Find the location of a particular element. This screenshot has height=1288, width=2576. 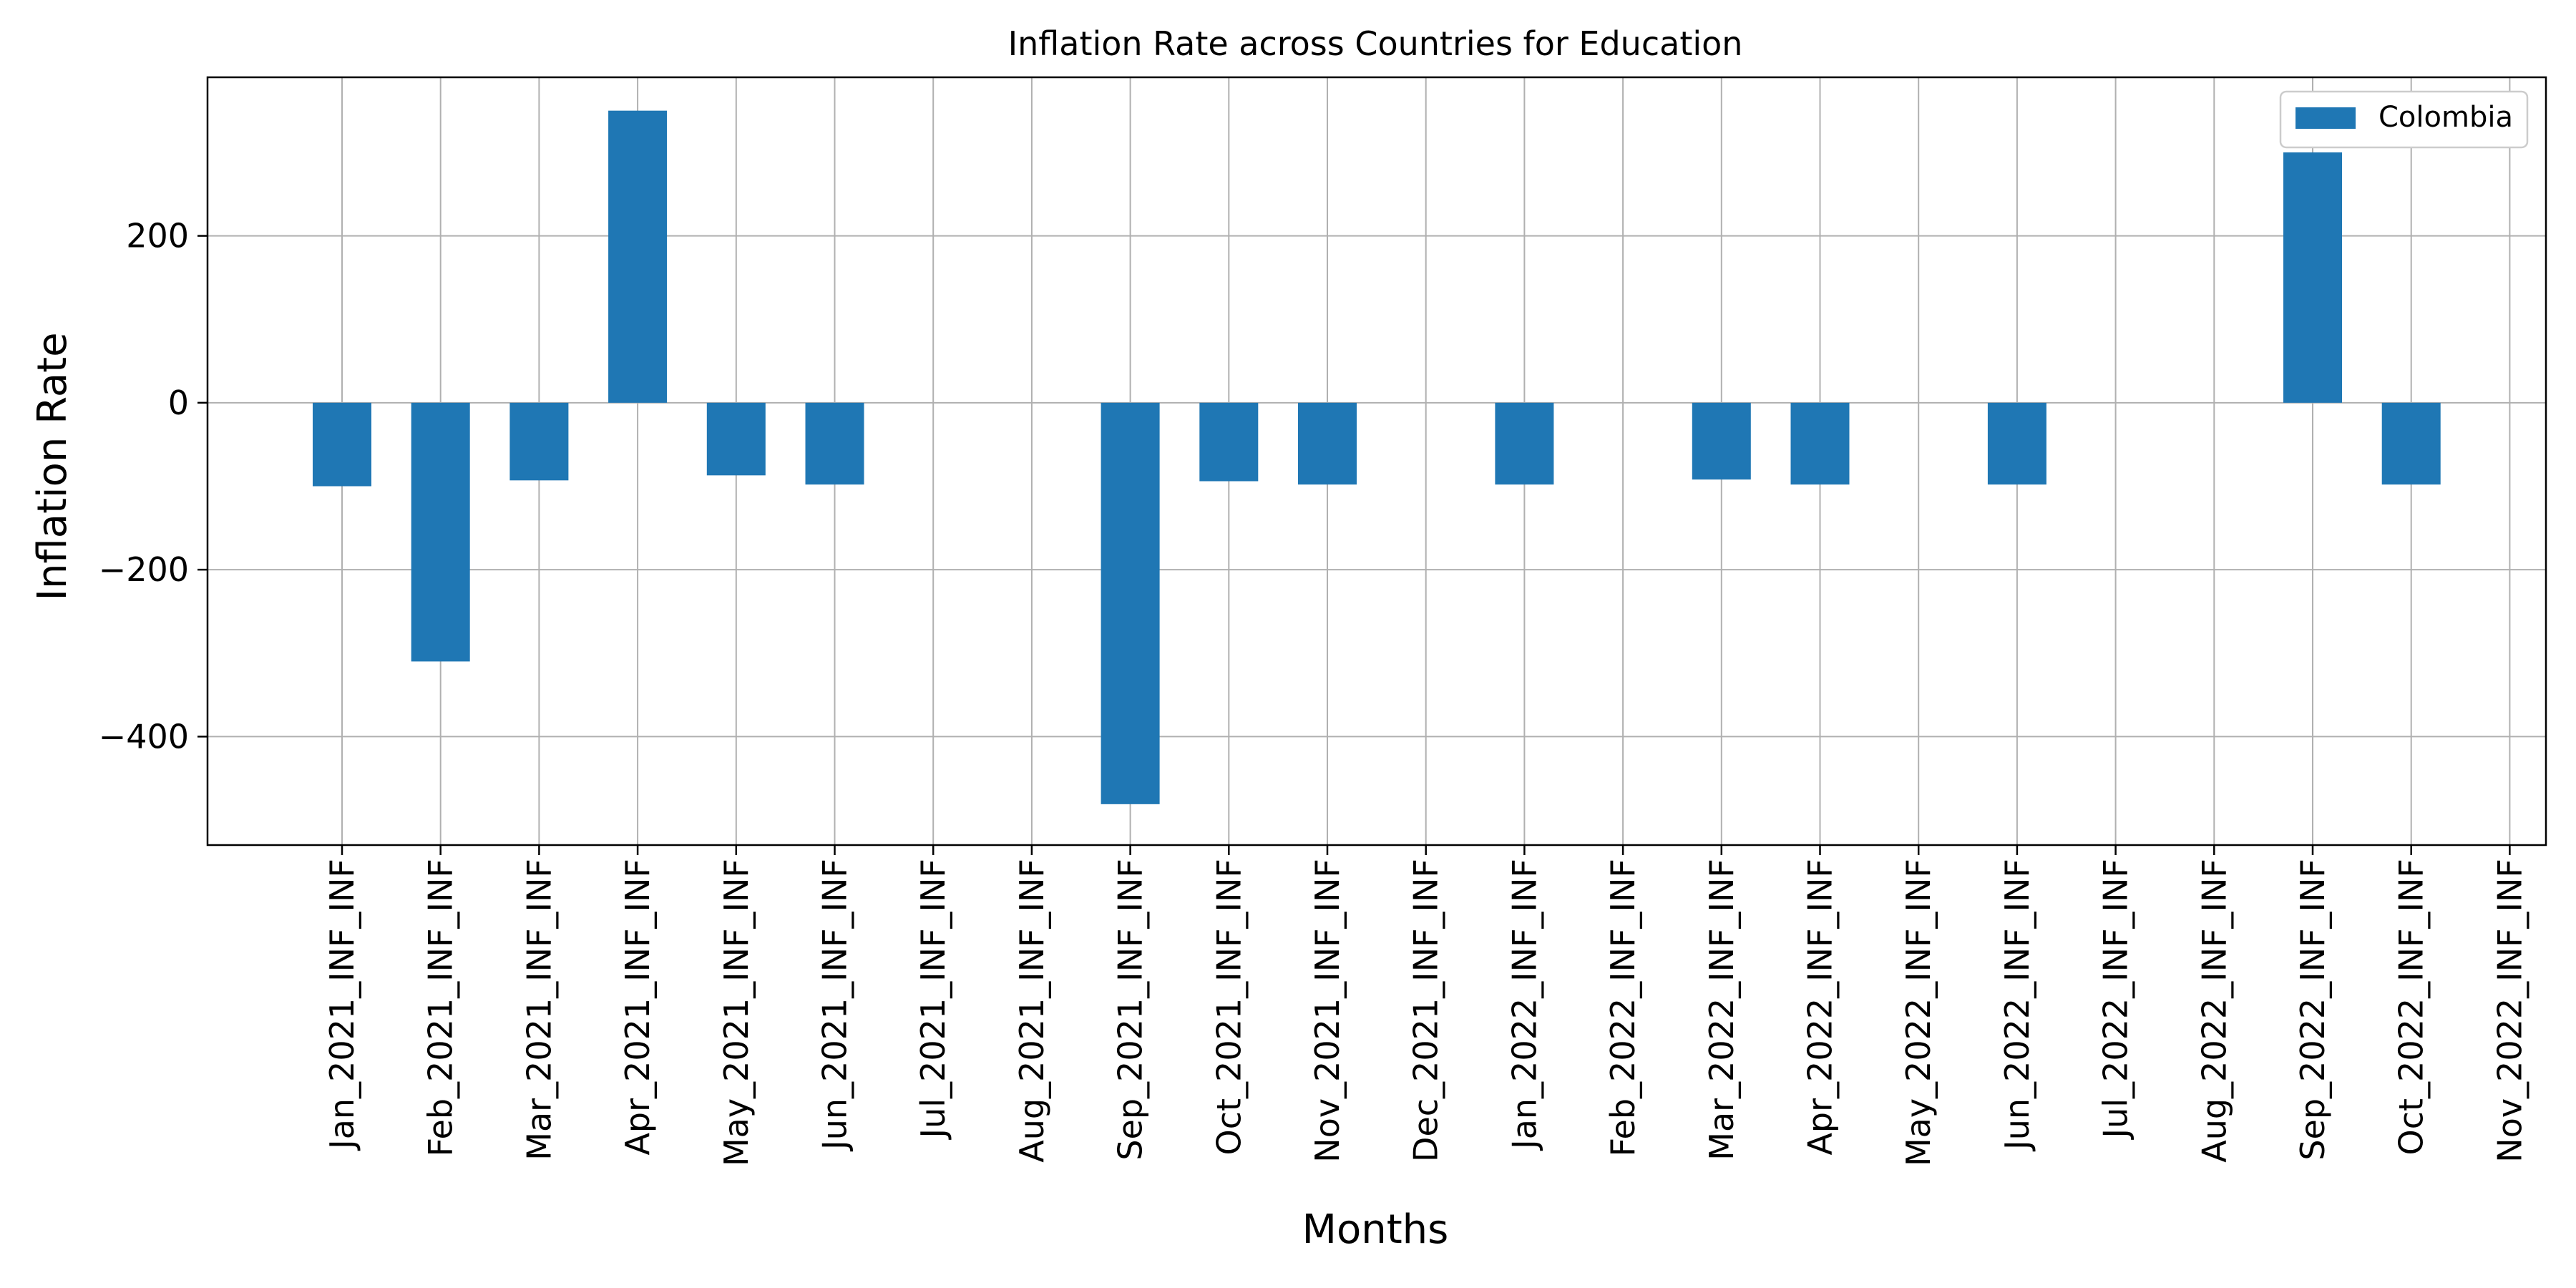

x-tick-label: Jan_2021_INF_INF is located at coordinates (342, 1005).